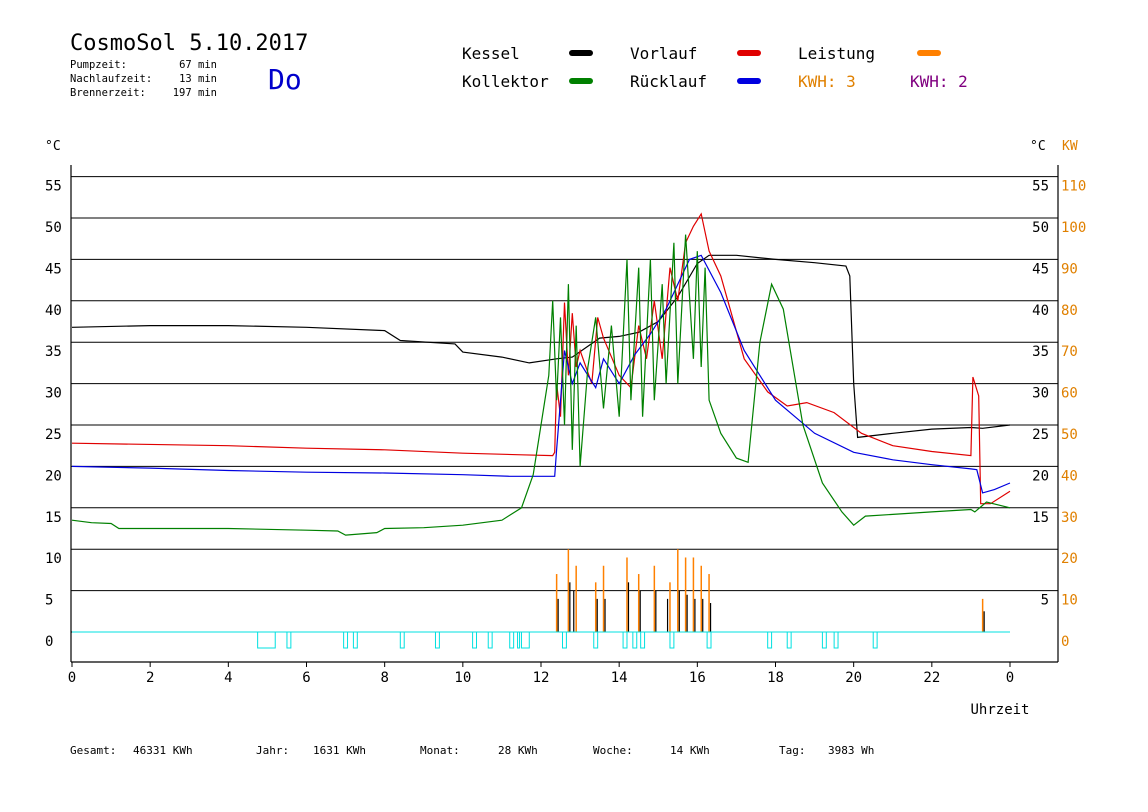 The image size is (1148, 812). I want to click on y-tick-right: 20, so click(1040, 476).